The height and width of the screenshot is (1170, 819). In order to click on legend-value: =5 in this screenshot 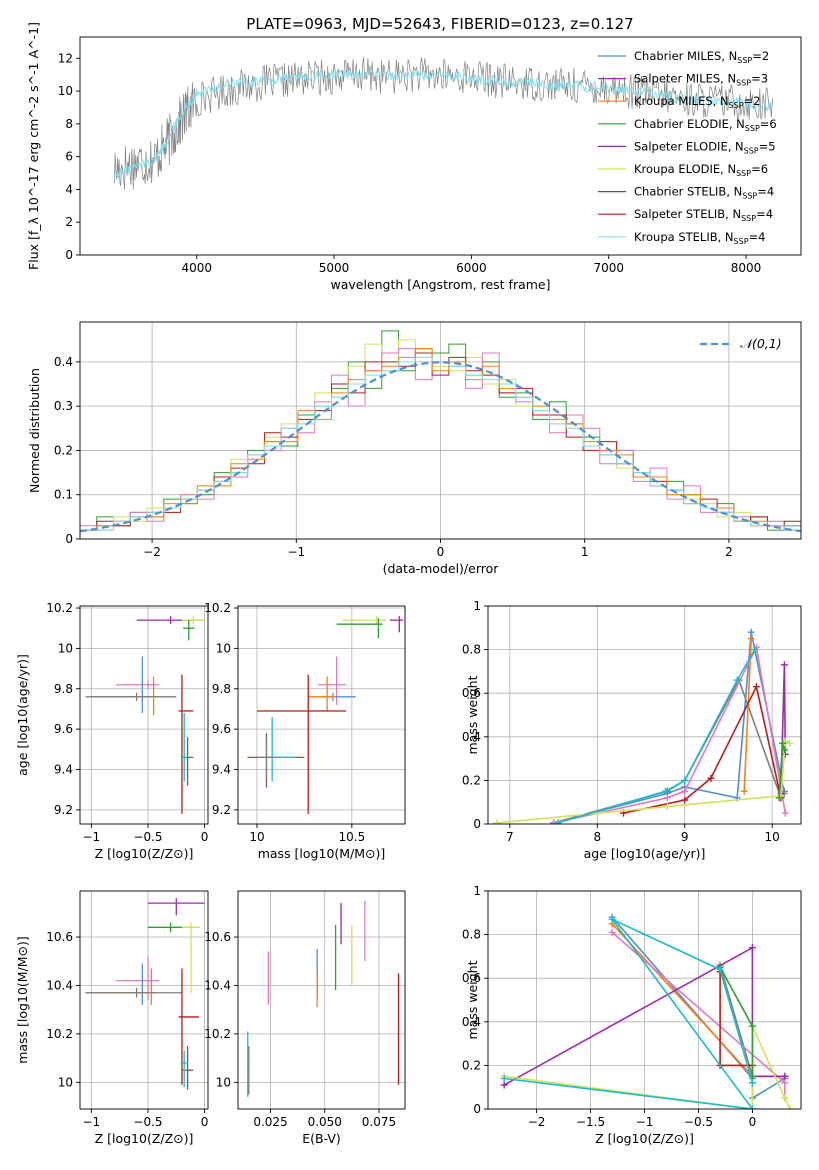, I will do `click(767, 146)`.